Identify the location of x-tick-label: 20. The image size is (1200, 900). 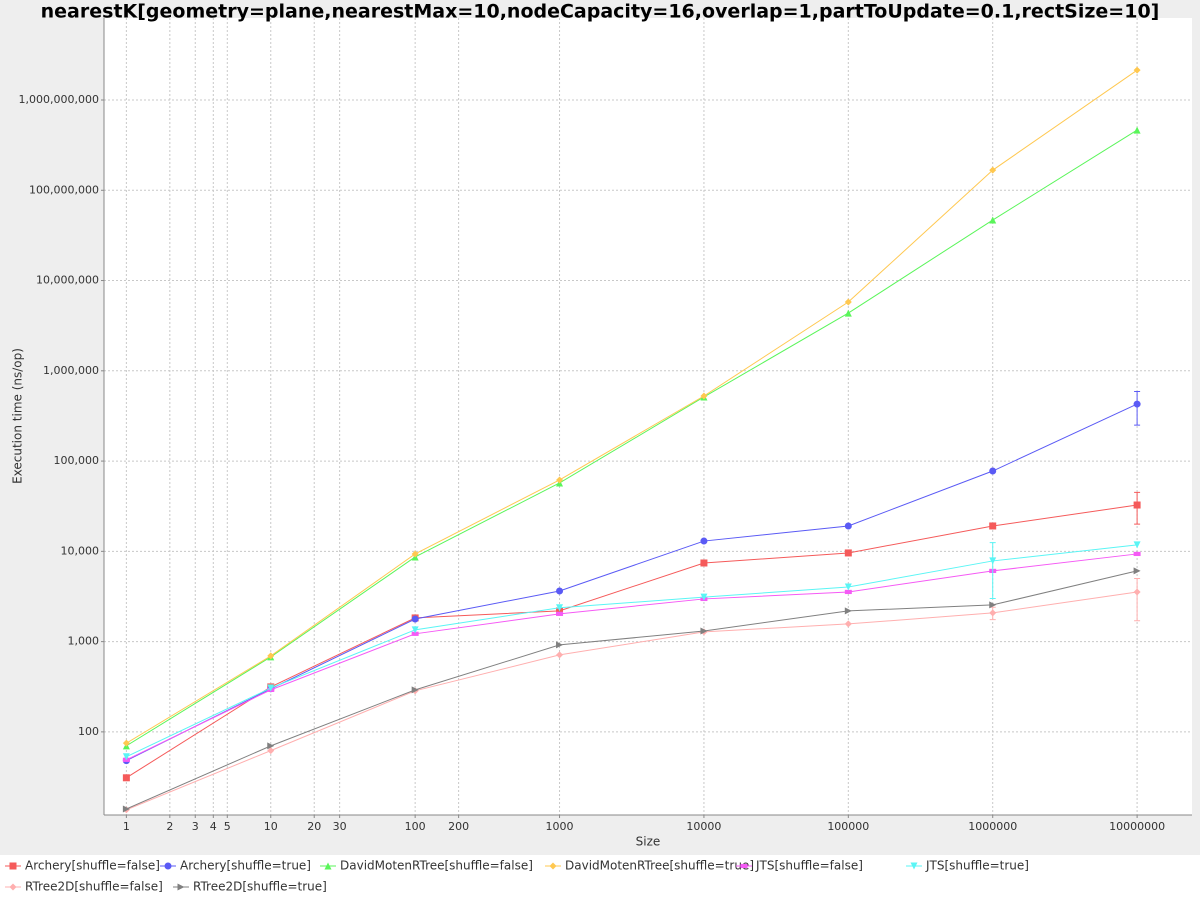
(314, 826).